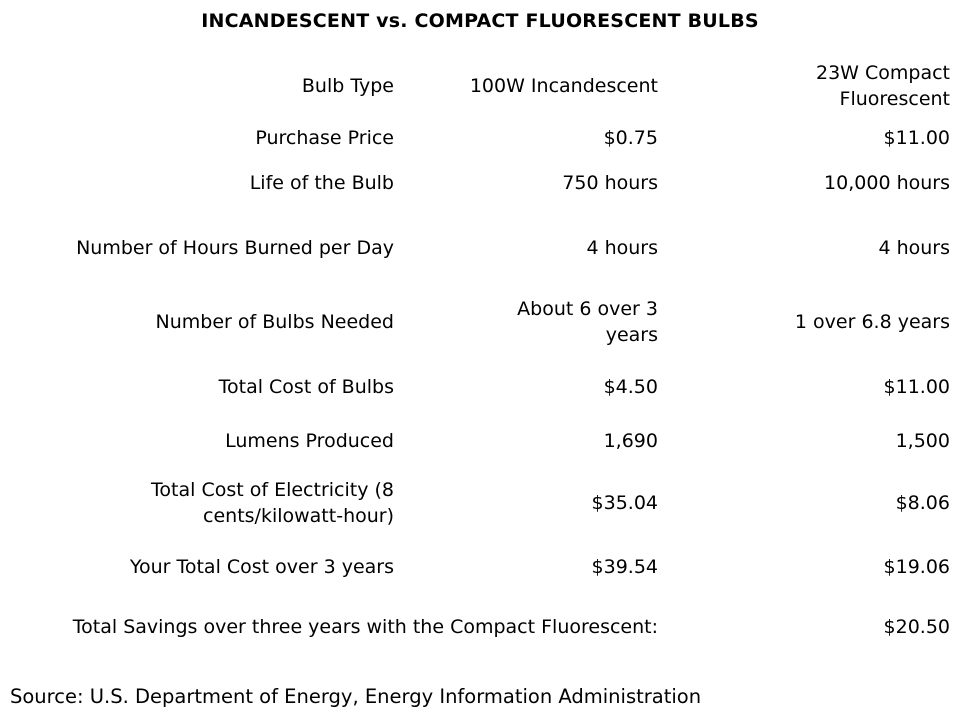  I want to click on table-row-life-of-bulb: Life of the Bulb 750 hours 10,000 hours, so click(480, 183).